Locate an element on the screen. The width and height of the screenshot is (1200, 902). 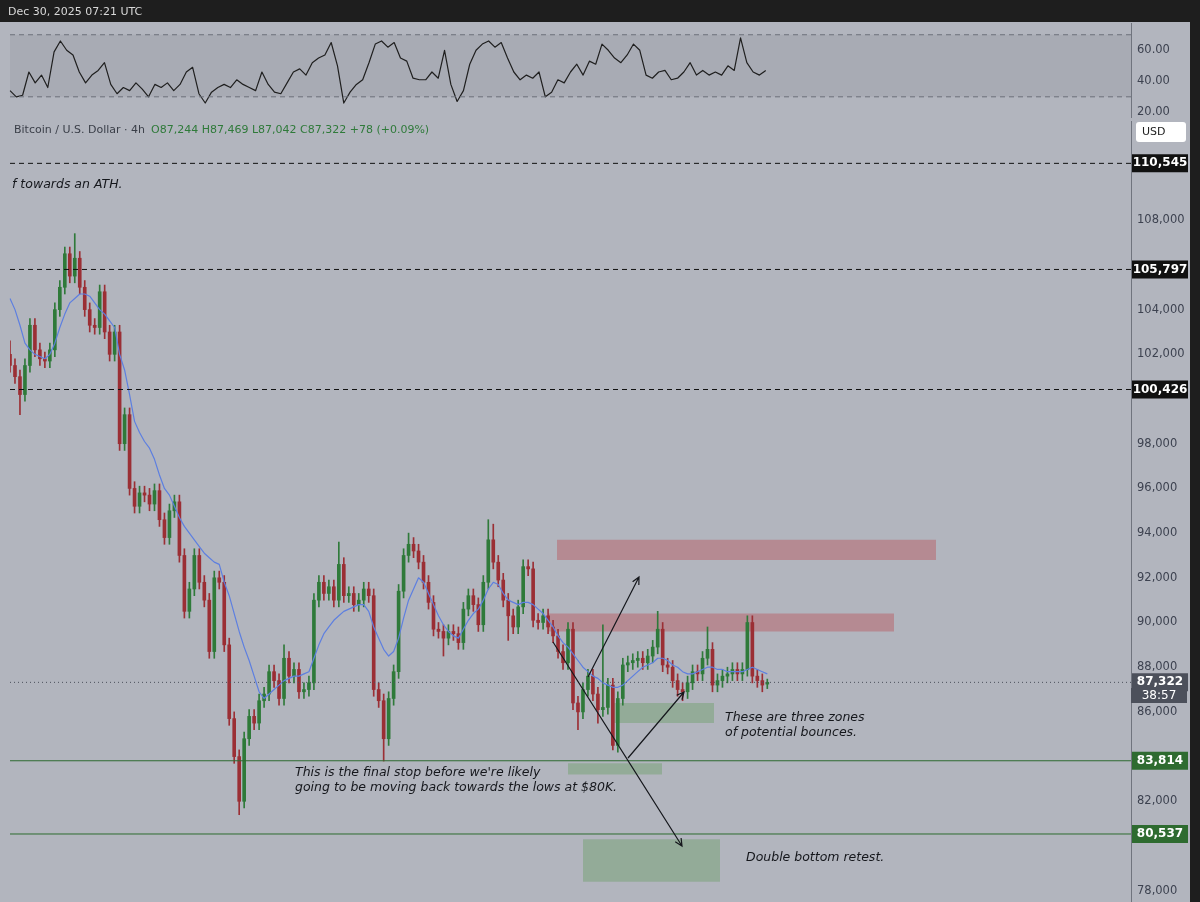
ref-line-label: 87,322 is located at coordinates (1160, 681).